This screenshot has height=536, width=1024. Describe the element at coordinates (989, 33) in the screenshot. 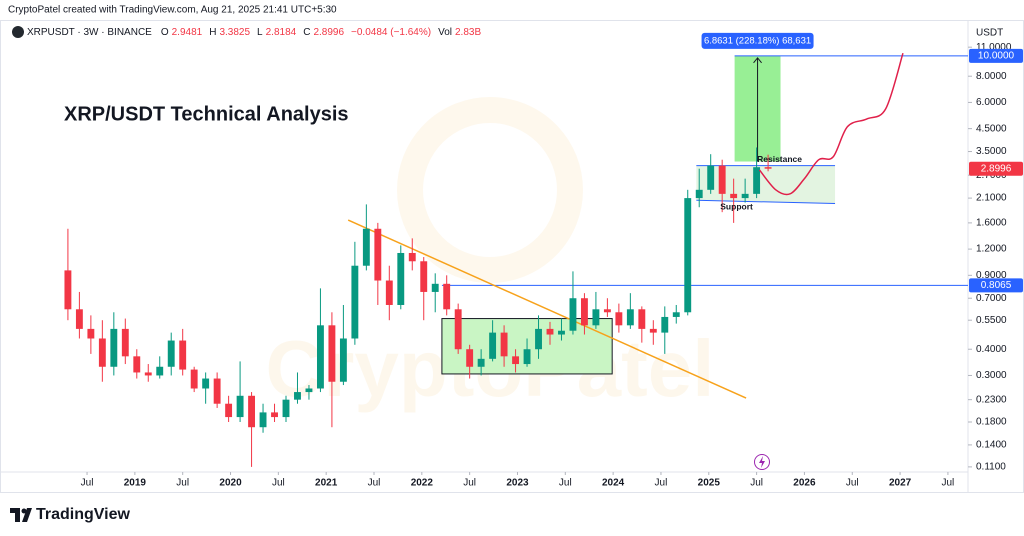

I see `y-unit: USDT` at that location.